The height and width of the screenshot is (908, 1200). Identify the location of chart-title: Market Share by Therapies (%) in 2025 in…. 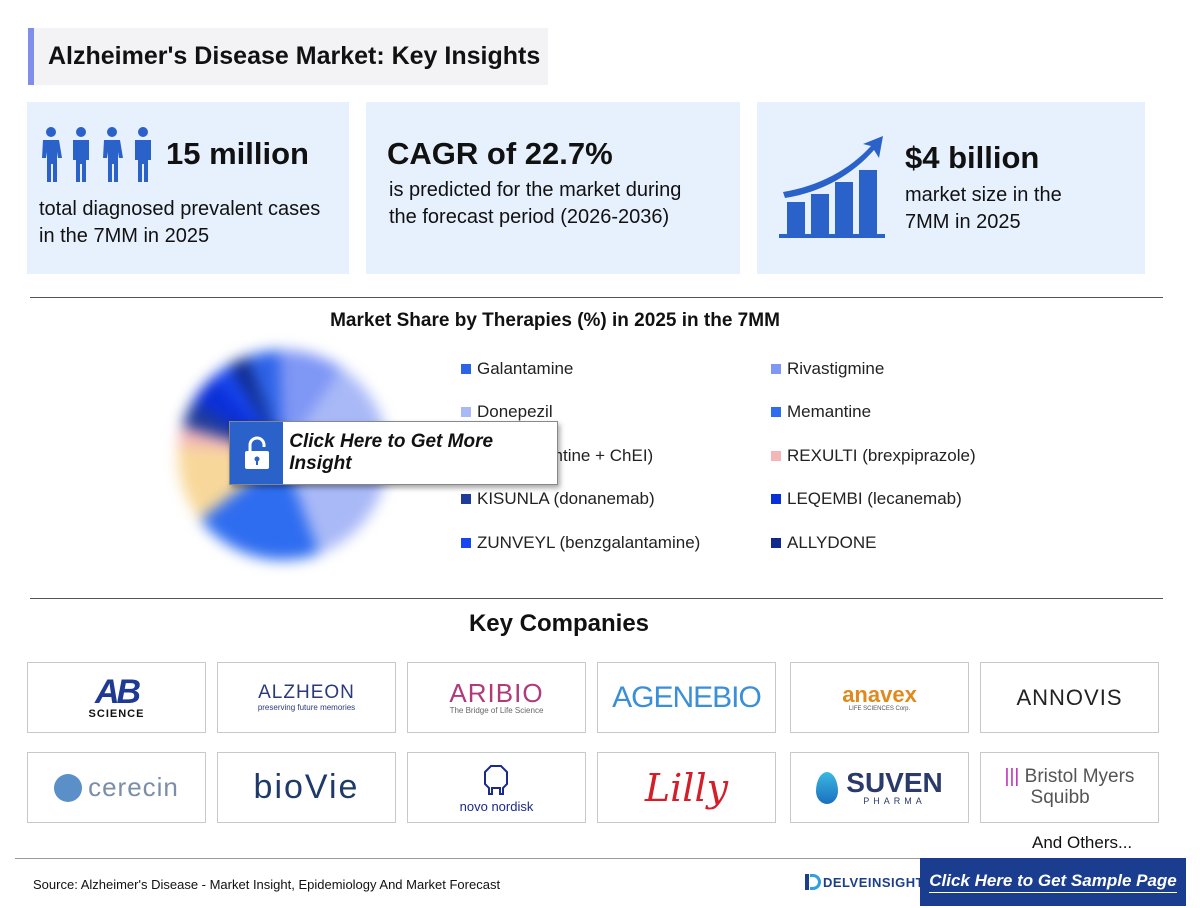
(555, 320).